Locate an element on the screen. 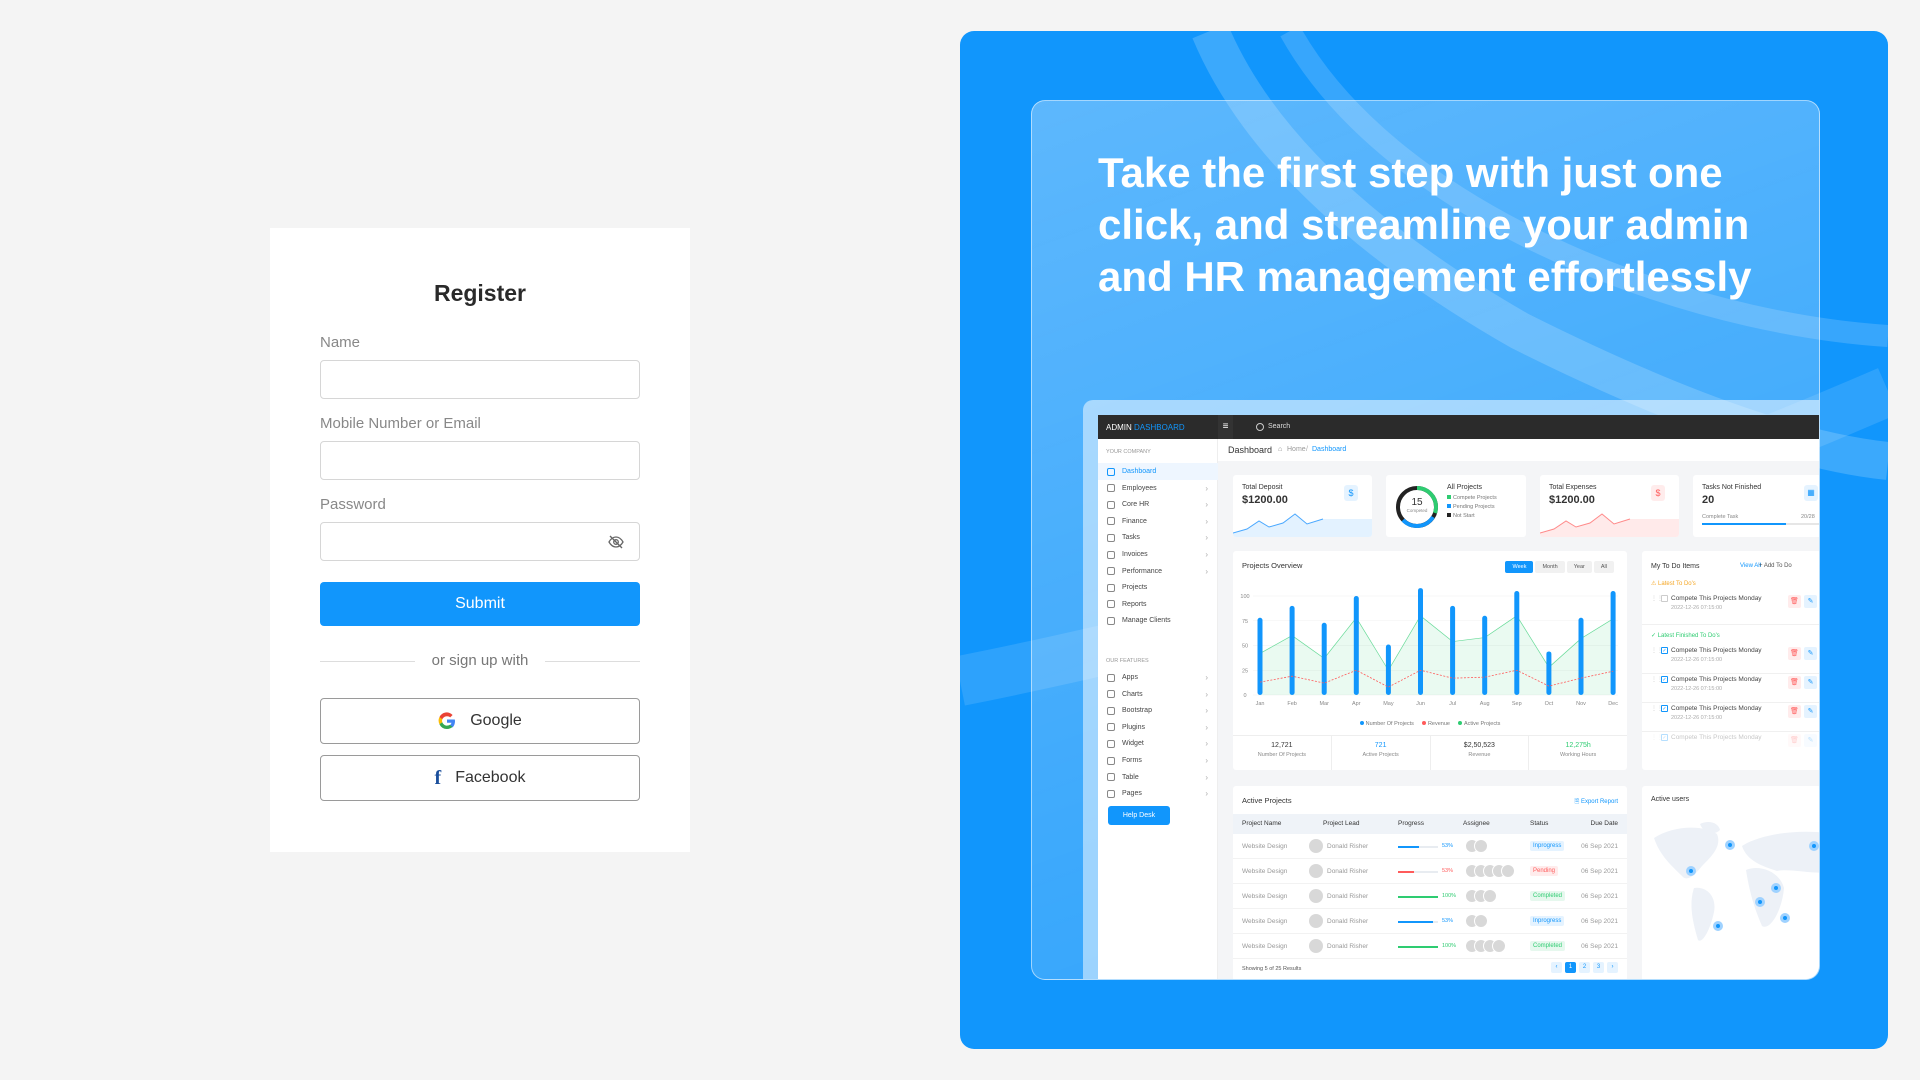 This screenshot has width=1920, height=1080. sidebar-item-reports: Reports is located at coordinates (1158, 604).